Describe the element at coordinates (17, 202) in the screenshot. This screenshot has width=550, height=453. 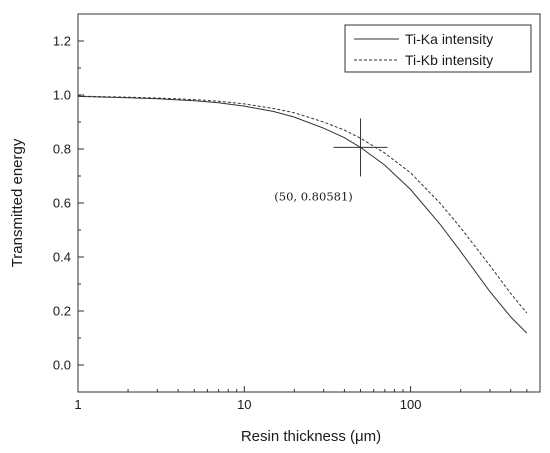
I see `y-axis-title: Transmitted energy` at that location.